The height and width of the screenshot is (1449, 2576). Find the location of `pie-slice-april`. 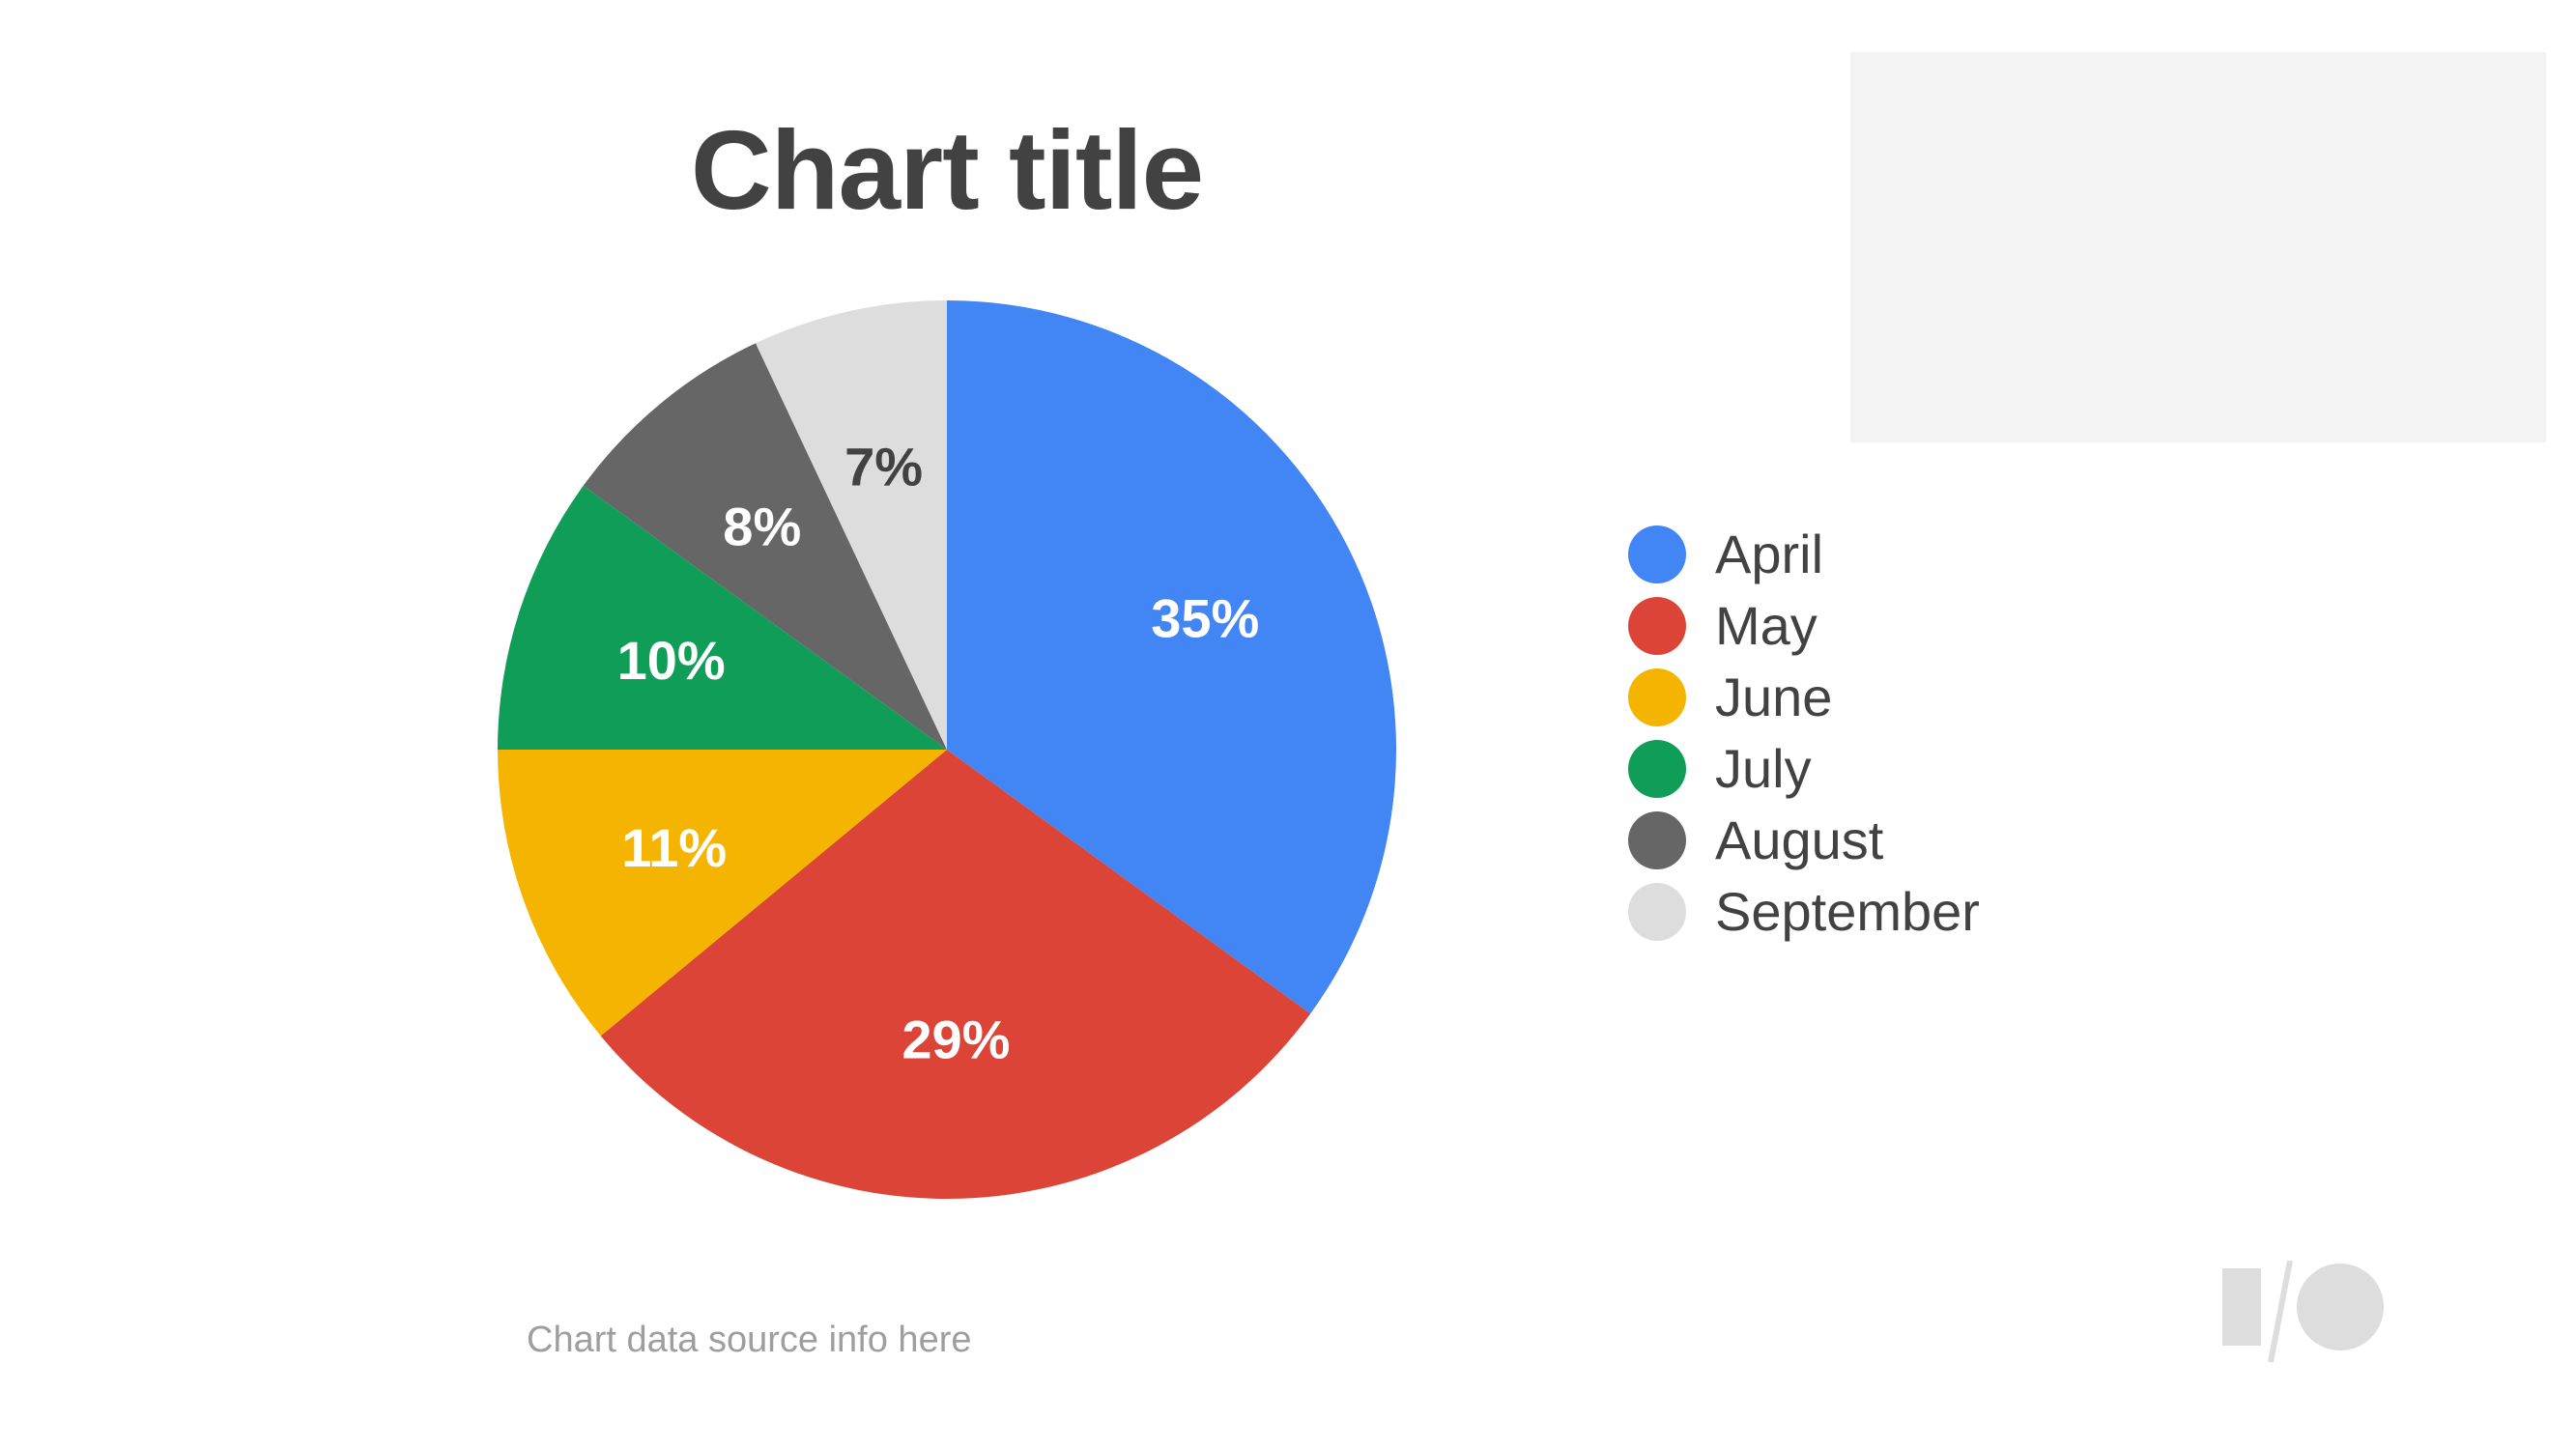

pie-slice-april is located at coordinates (1172, 657).